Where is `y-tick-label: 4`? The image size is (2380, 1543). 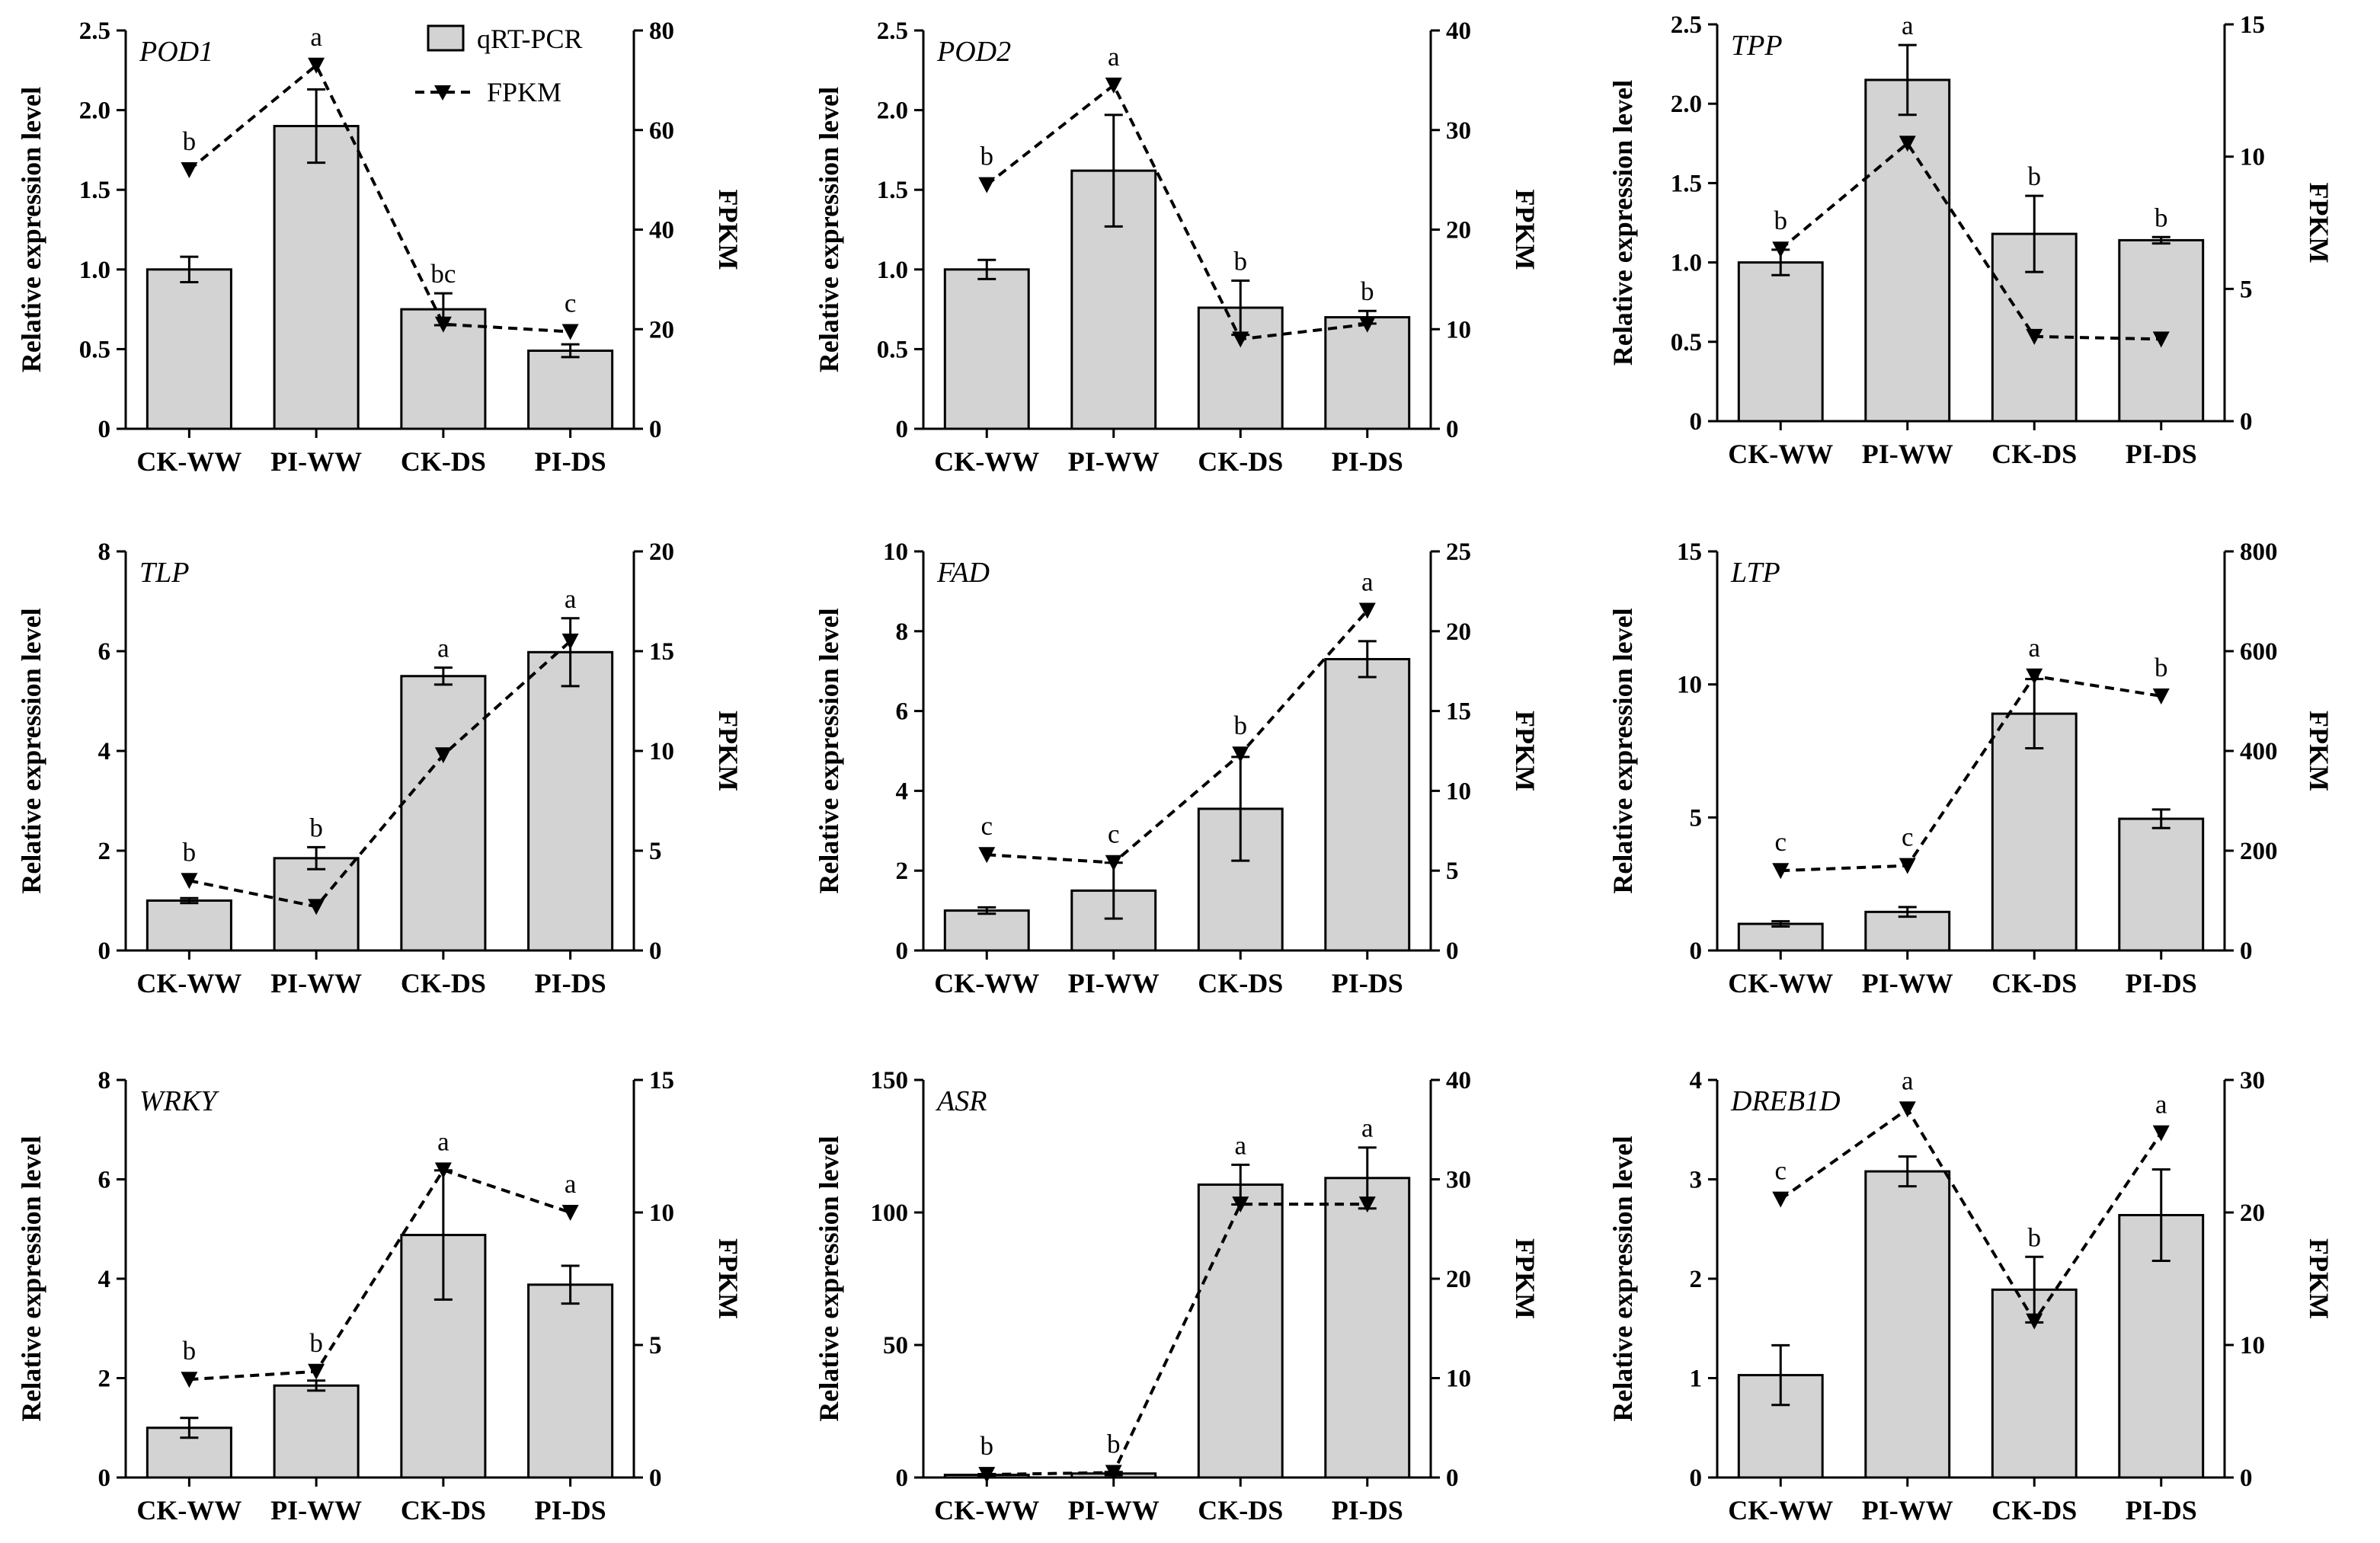
y-tick-label: 4 is located at coordinates (104, 1280).